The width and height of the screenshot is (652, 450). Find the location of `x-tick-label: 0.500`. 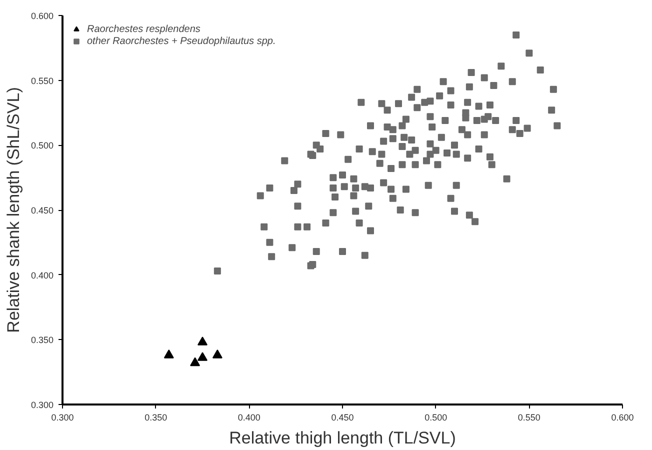

x-tick-label: 0.500 is located at coordinates (436, 417).